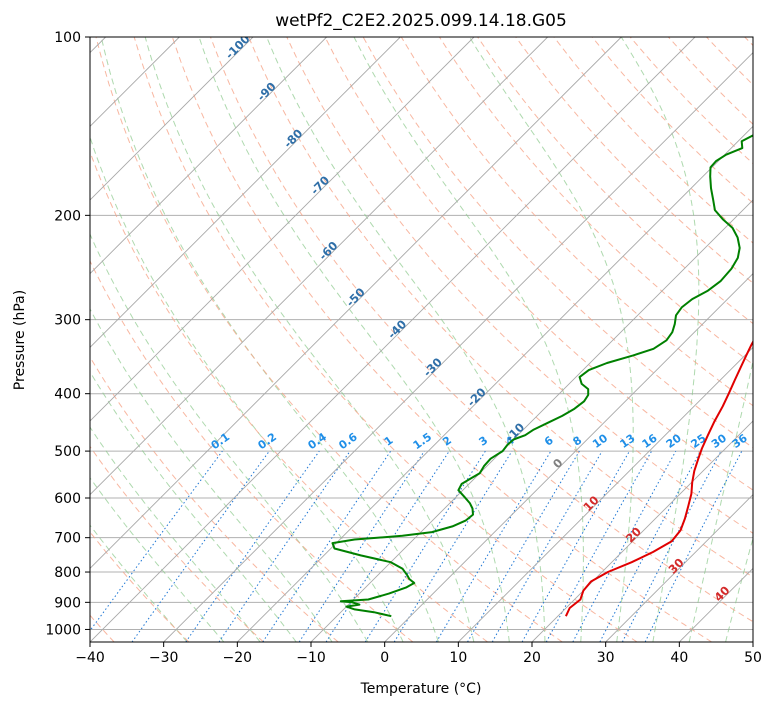 The width and height of the screenshot is (775, 712). What do you see at coordinates (67, 573) in the screenshot?
I see `y-tick-label: 800` at bounding box center [67, 573].